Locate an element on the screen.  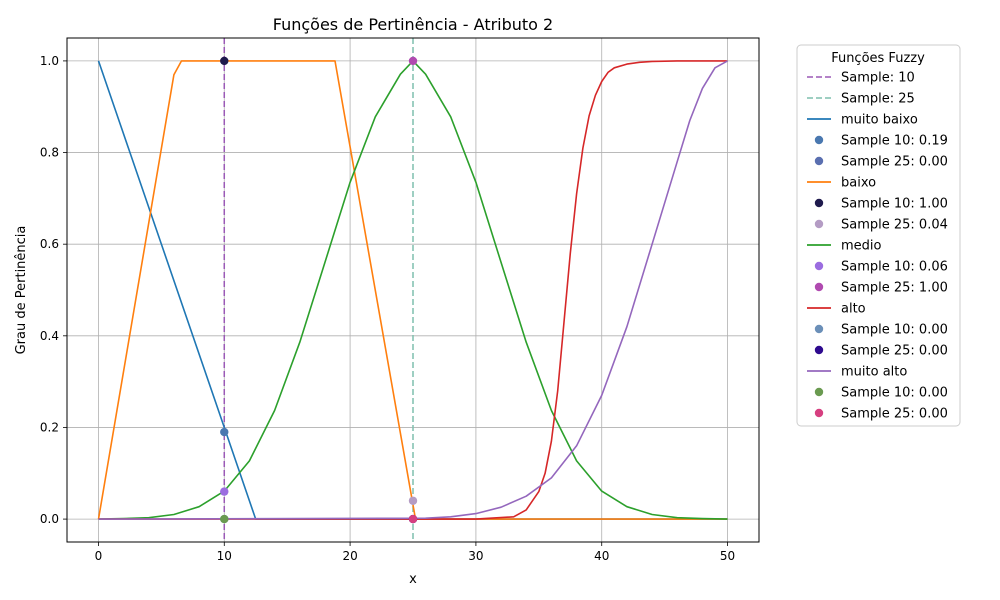
x-tick-label: 10 is located at coordinates (224, 556).